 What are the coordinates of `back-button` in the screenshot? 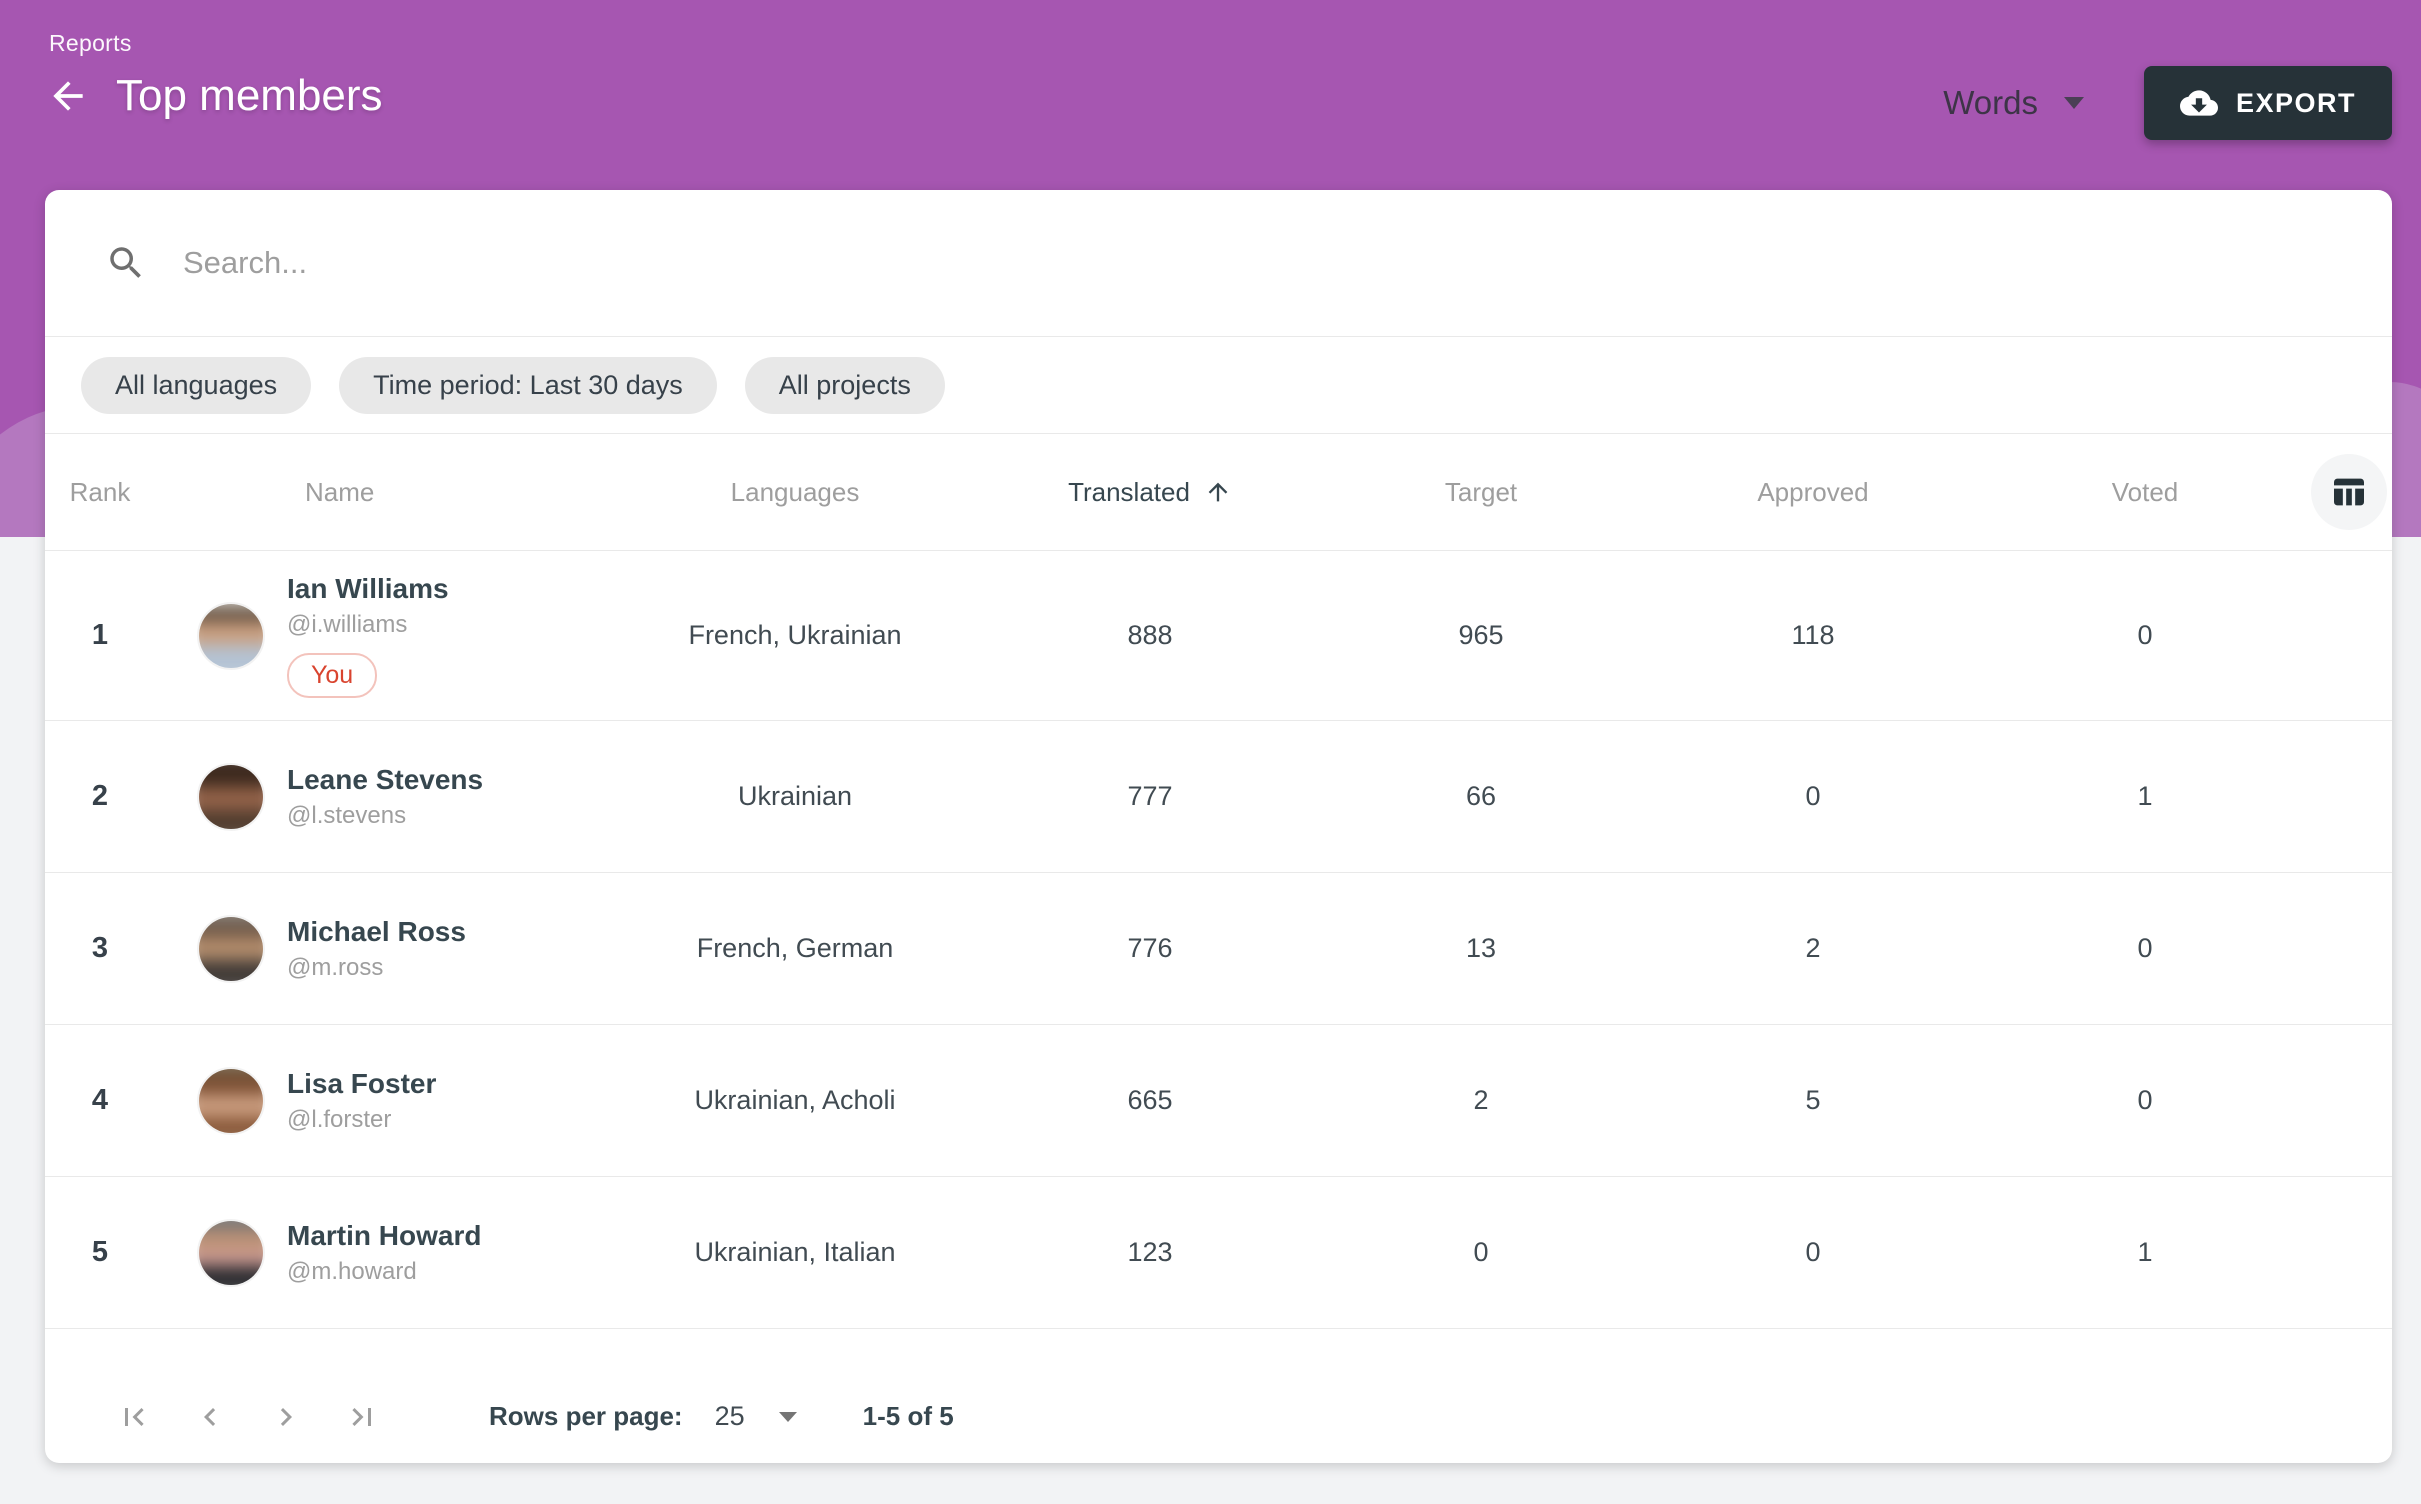 It's located at (68, 96).